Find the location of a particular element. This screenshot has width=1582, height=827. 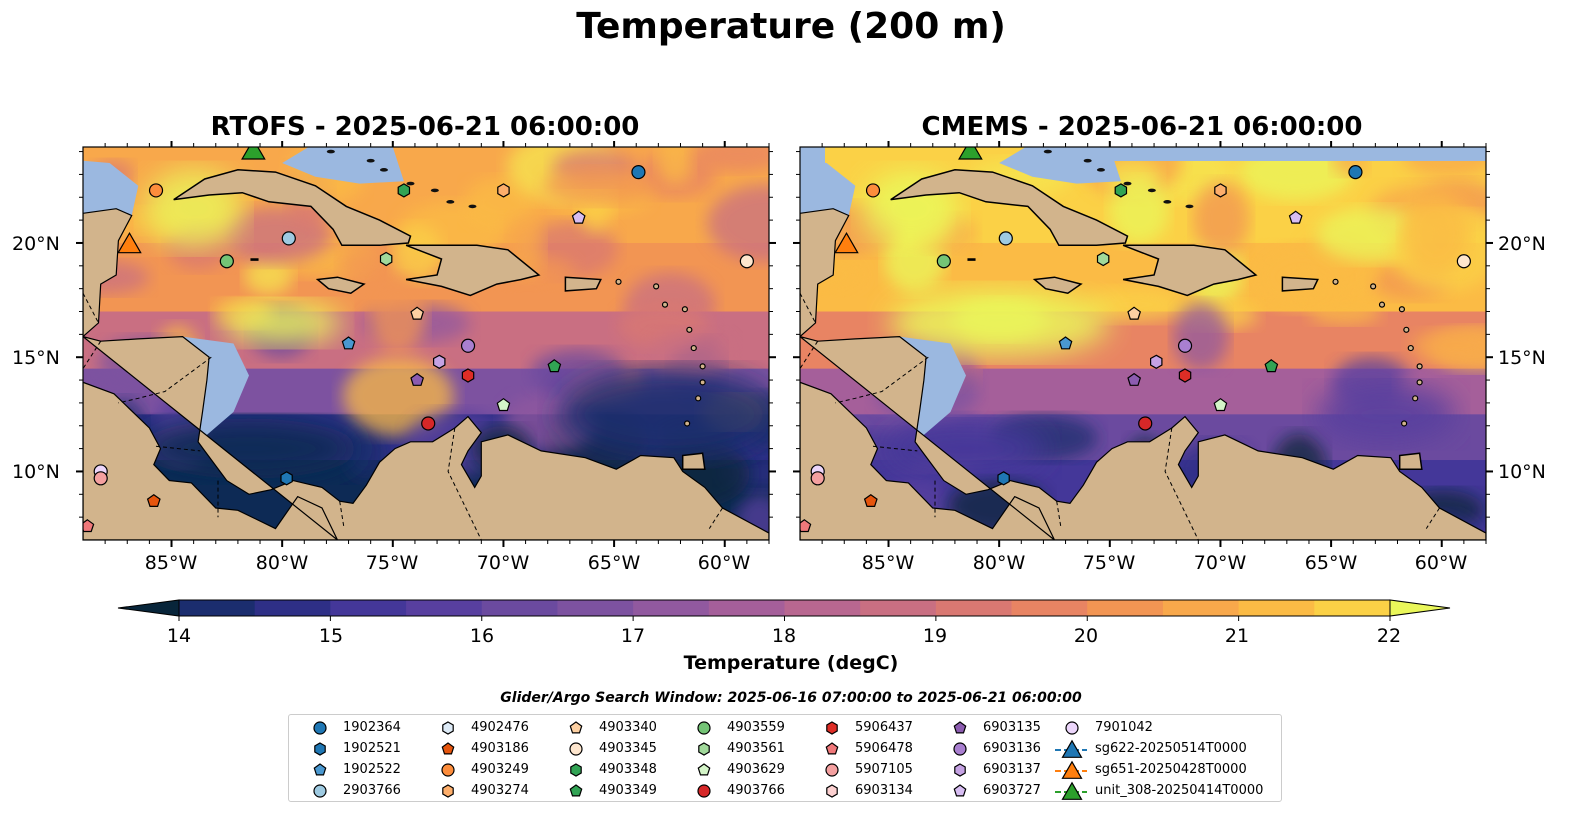

colorbar-tick: 14 is located at coordinates (179, 636).